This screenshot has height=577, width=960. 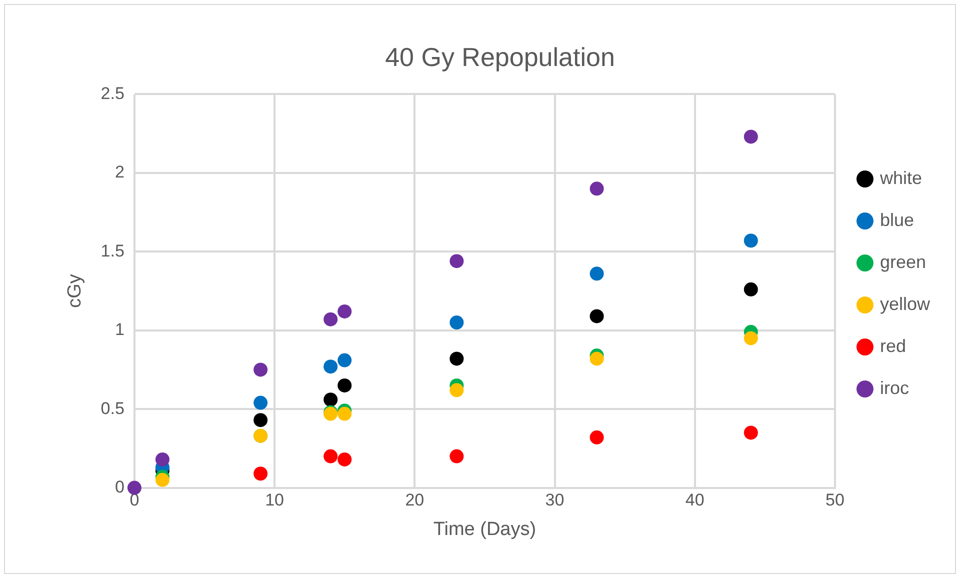 What do you see at coordinates (835, 500) in the screenshot?
I see `x-tick-label: 50` at bounding box center [835, 500].